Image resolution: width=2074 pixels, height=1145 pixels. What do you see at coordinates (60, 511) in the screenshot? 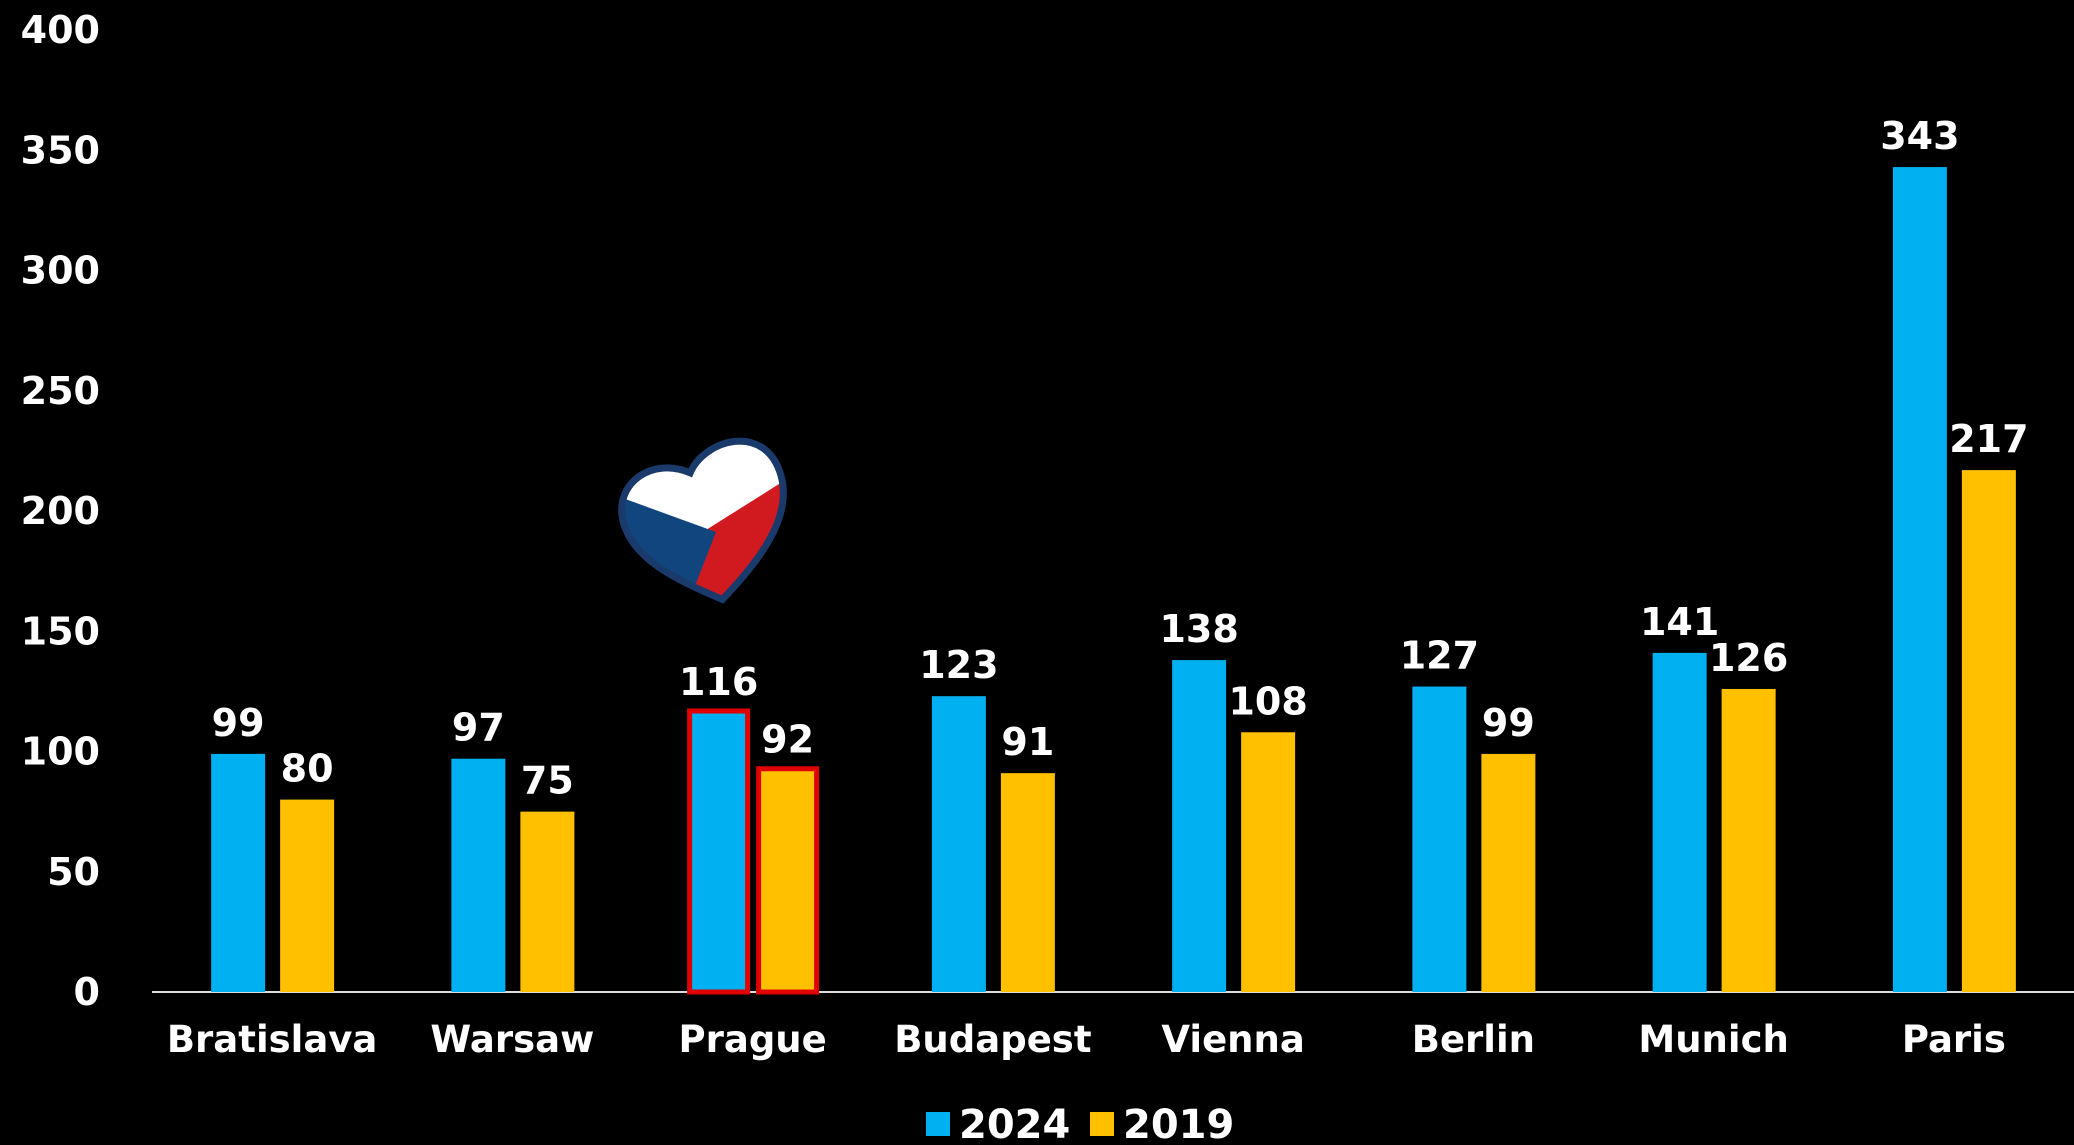
I see `y-tick-label: 200` at bounding box center [60, 511].